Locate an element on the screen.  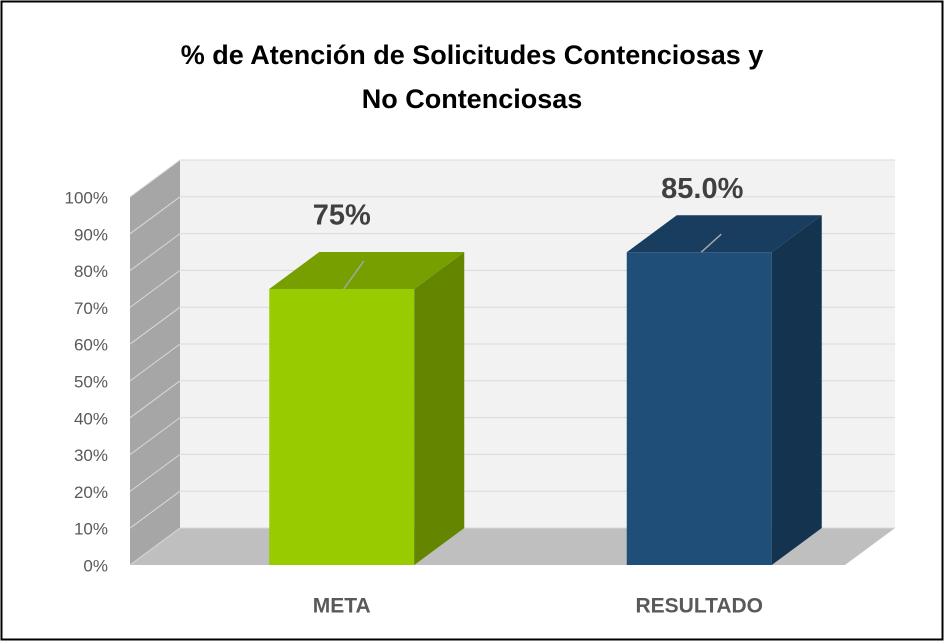
y-tick-label: 40% is located at coordinates (91, 418).